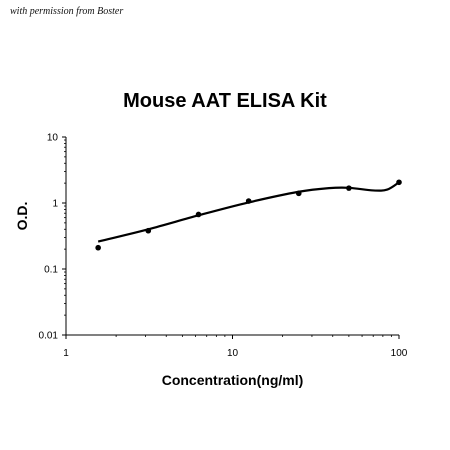  What do you see at coordinates (53, 138) in the screenshot?
I see `y-tick-label: 10` at bounding box center [53, 138].